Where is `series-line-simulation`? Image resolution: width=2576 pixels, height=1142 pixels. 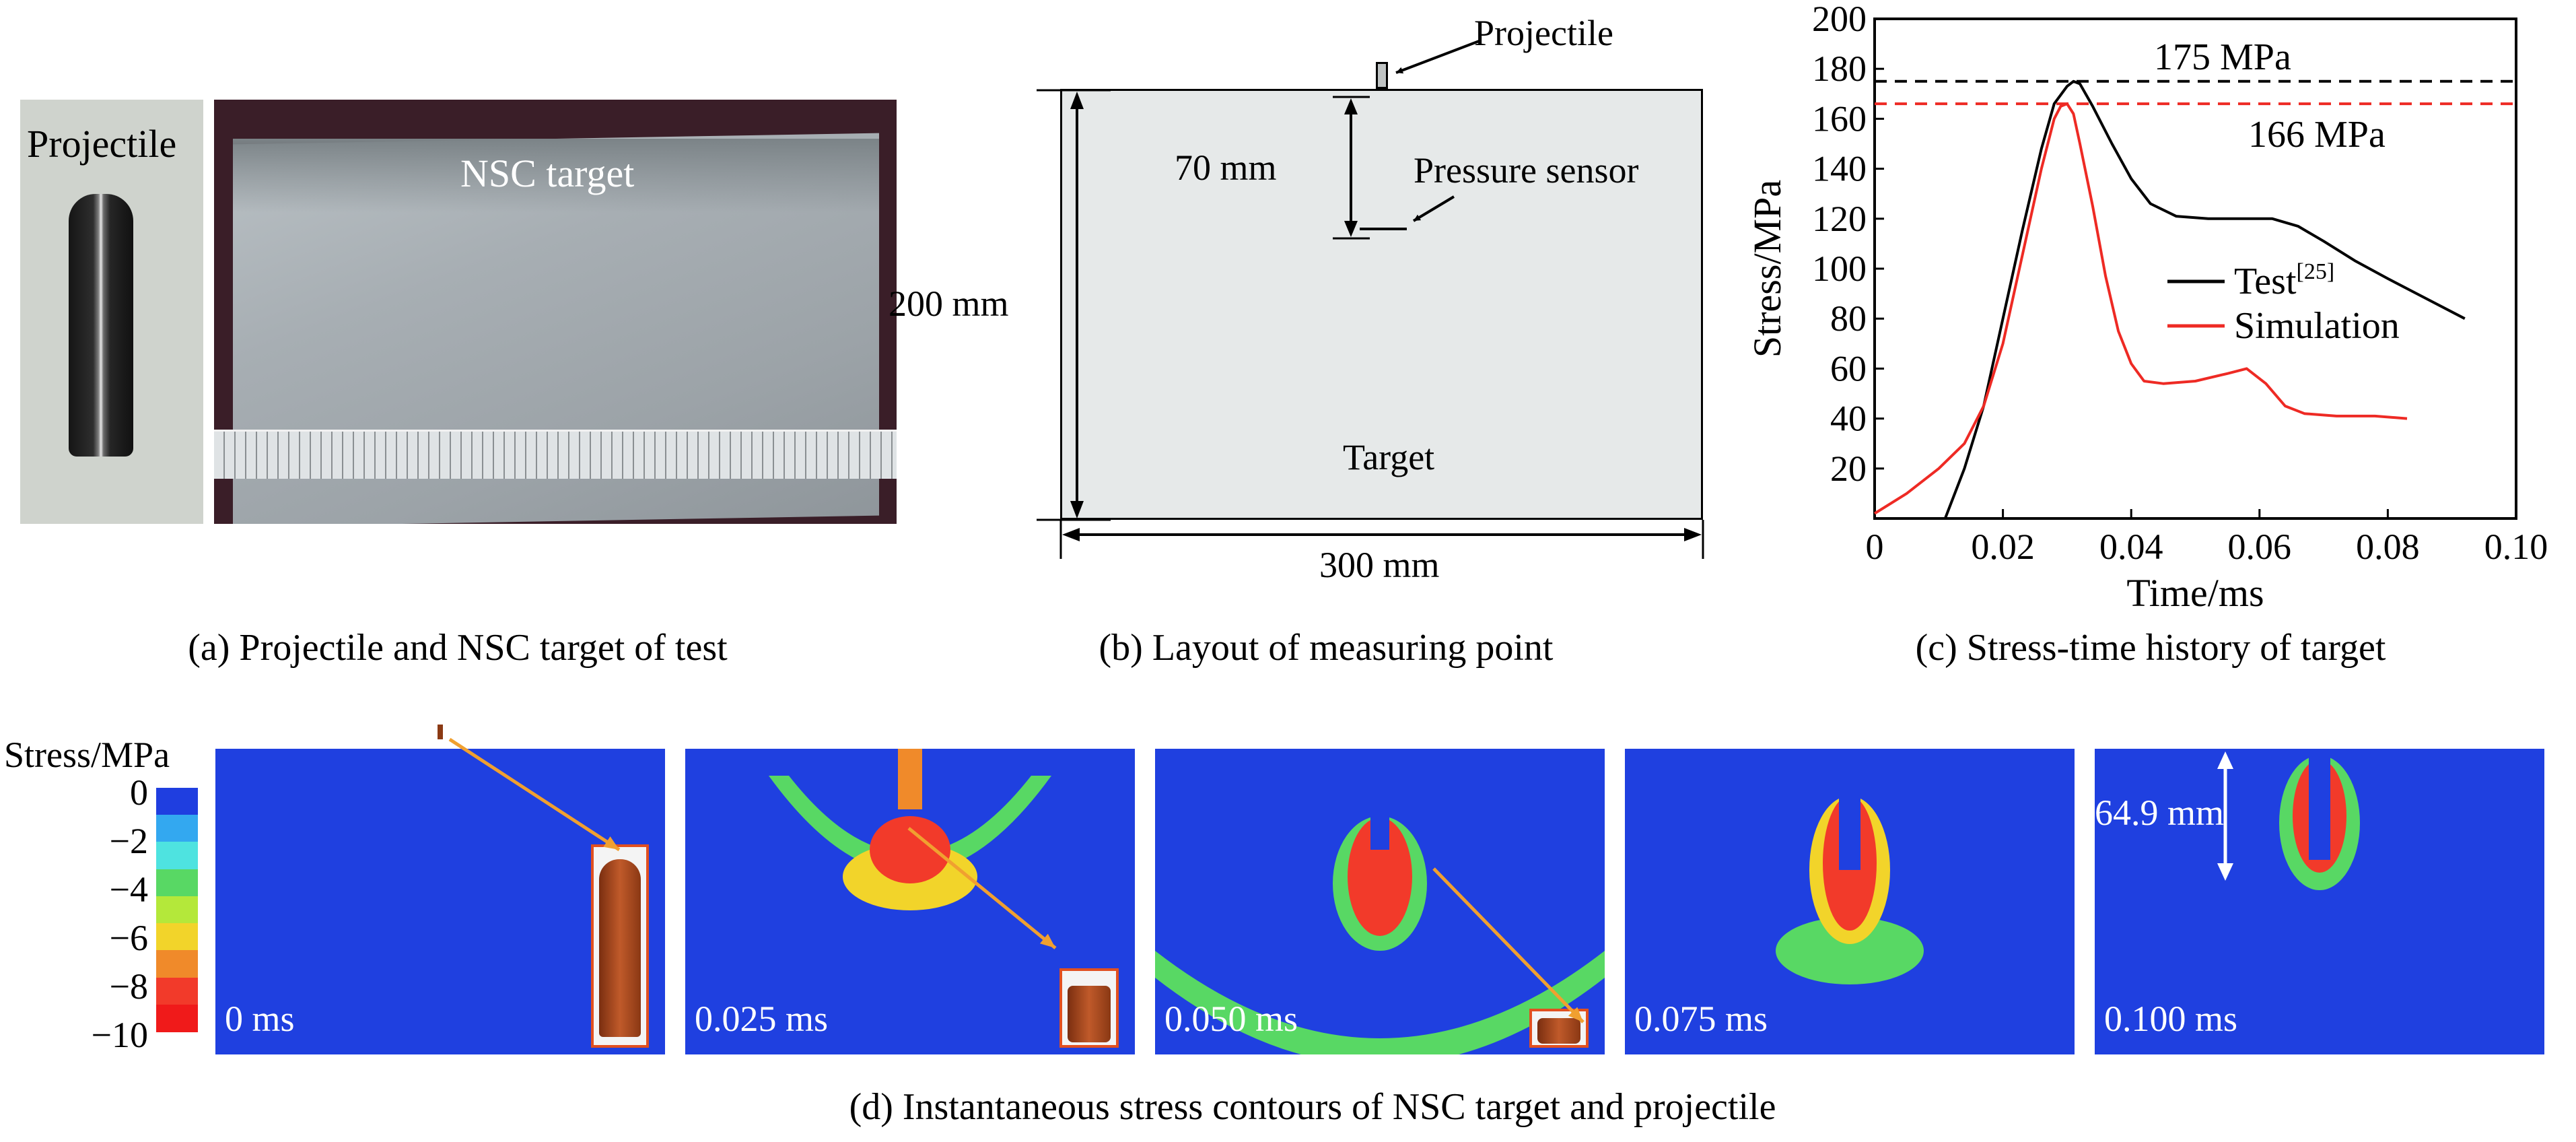
series-line-simulation is located at coordinates (2140, 308).